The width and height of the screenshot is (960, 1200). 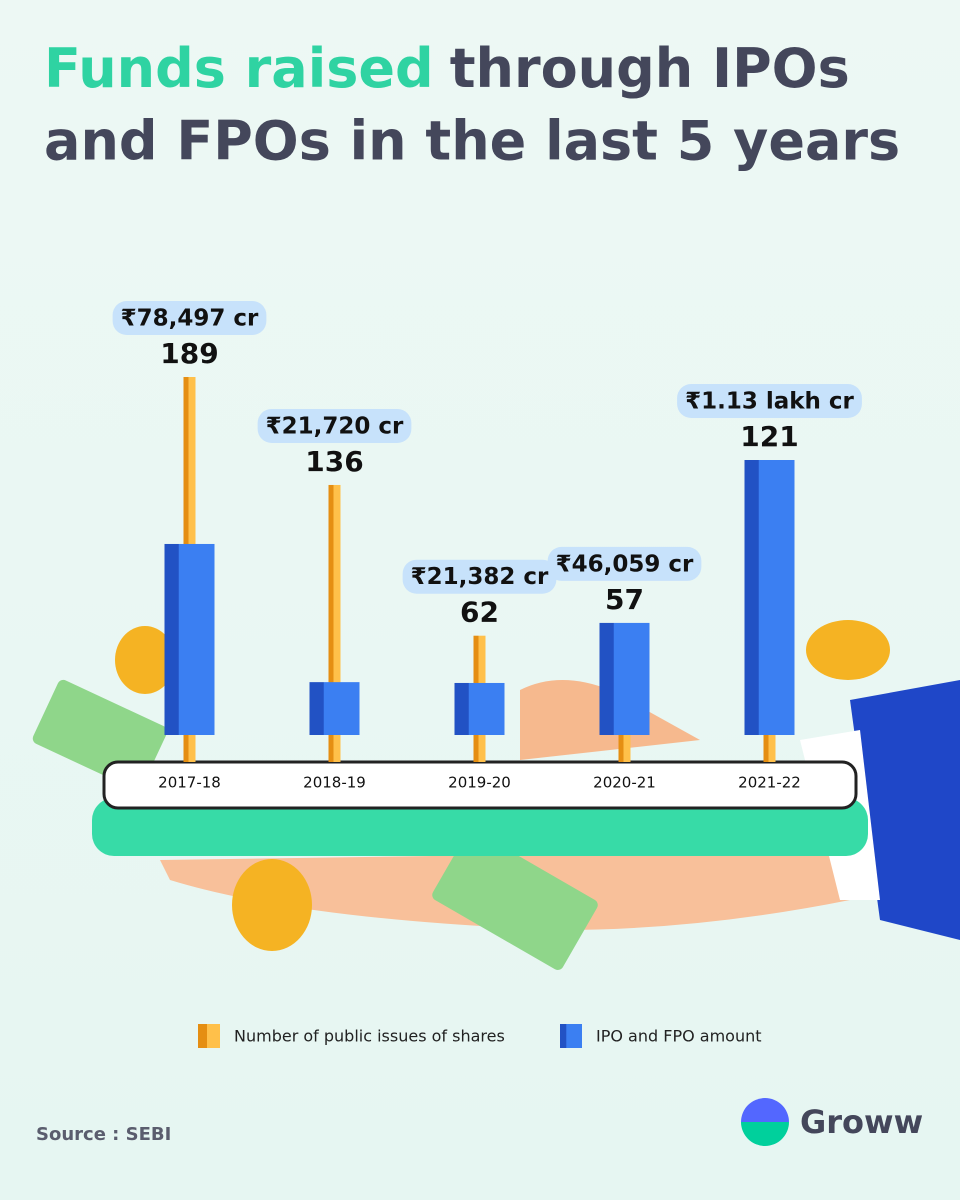 I want to click on amount-label: ₹46,059 cr, so click(x=625, y=564).